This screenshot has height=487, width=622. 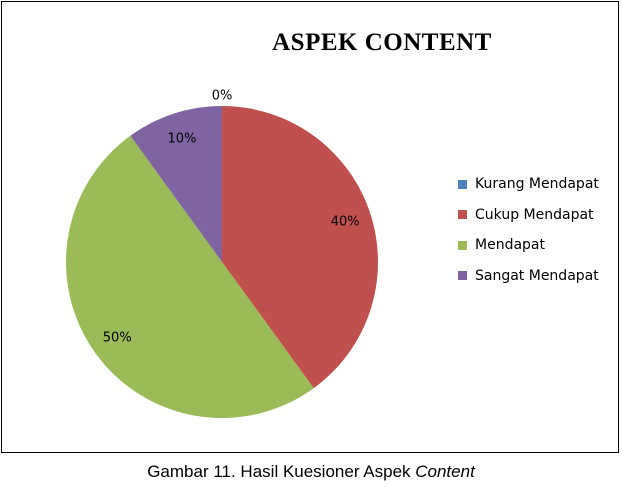 What do you see at coordinates (382, 42) in the screenshot?
I see `chart-title: ASPEK CONTENT` at bounding box center [382, 42].